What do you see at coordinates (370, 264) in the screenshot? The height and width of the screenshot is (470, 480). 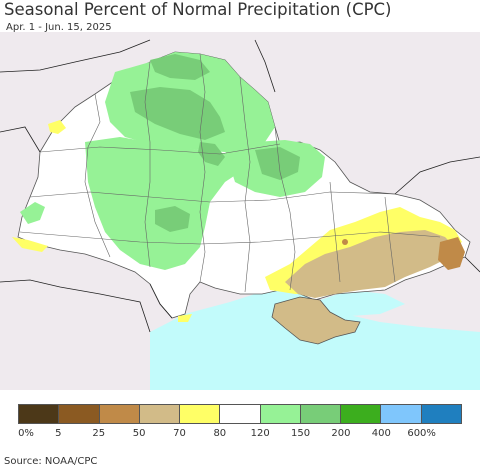 I see `below-normal-area-tan` at bounding box center [370, 264].